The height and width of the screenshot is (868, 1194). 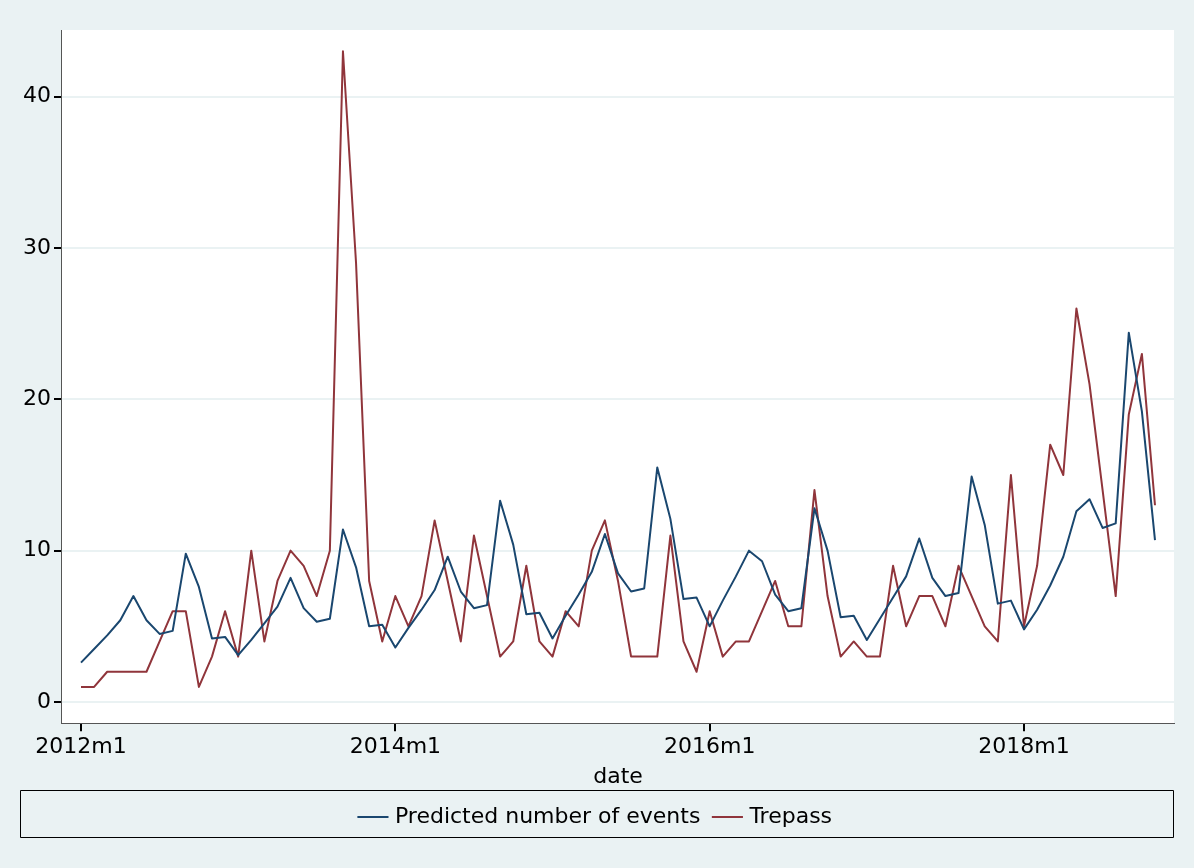 I want to click on legend-label: Trepass, so click(x=790, y=815).